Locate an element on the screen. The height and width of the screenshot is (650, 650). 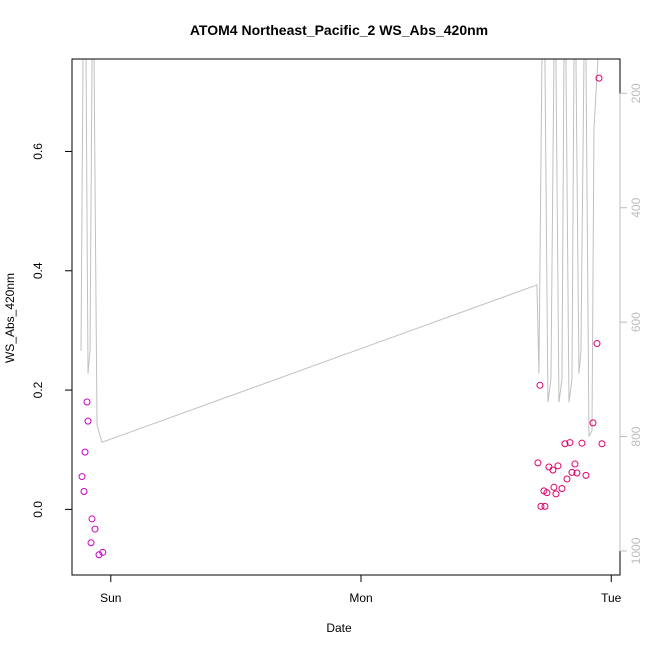
right-y-tick-label: 400 is located at coordinates (636, 207).